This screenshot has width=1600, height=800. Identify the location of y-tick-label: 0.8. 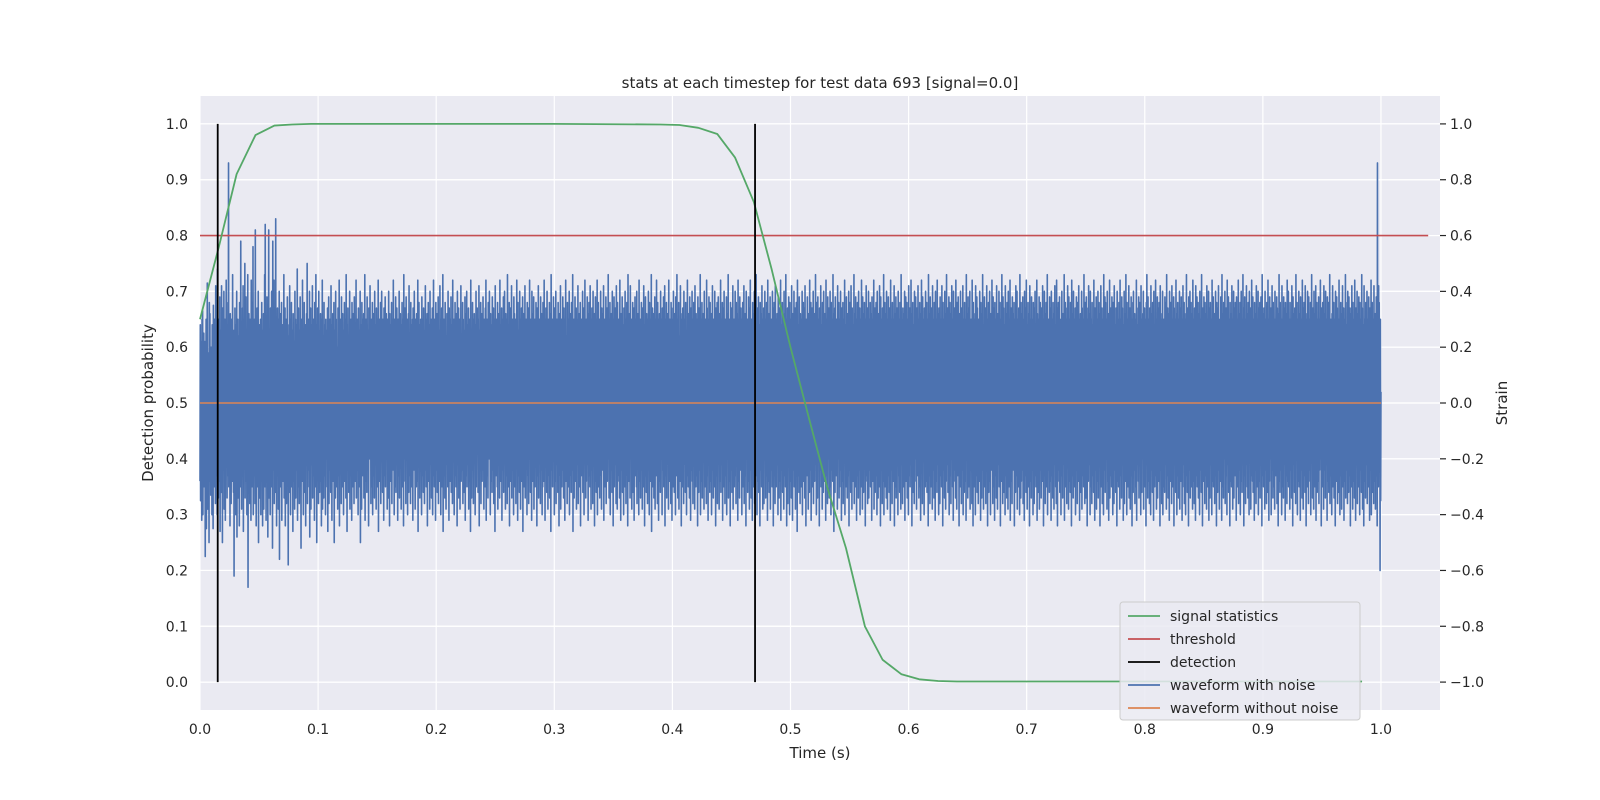
(177, 237).